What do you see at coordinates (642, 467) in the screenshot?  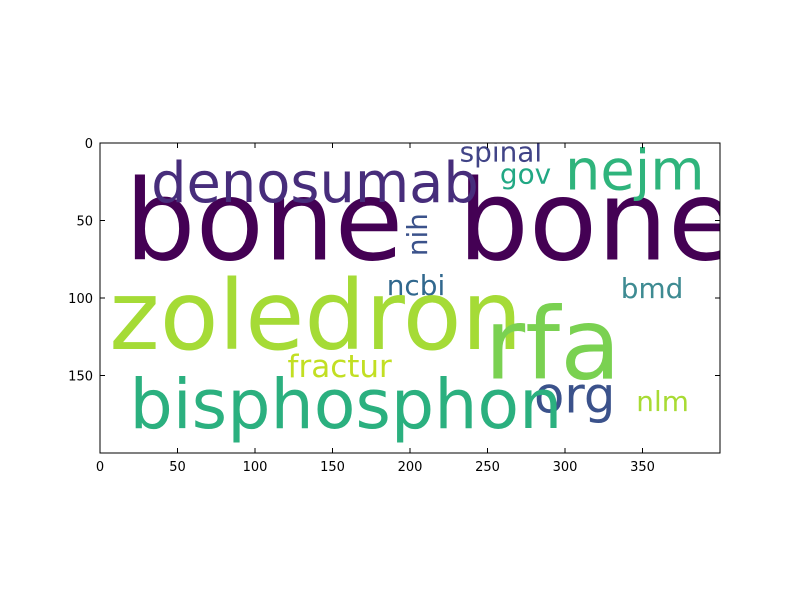 I see `x-tick-label-350: 350` at bounding box center [642, 467].